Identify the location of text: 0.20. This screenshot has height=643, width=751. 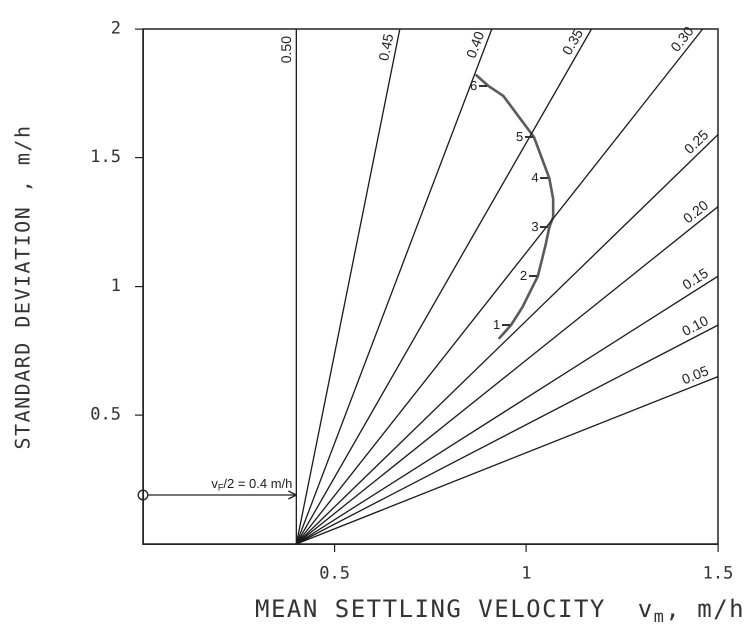
(696, 211).